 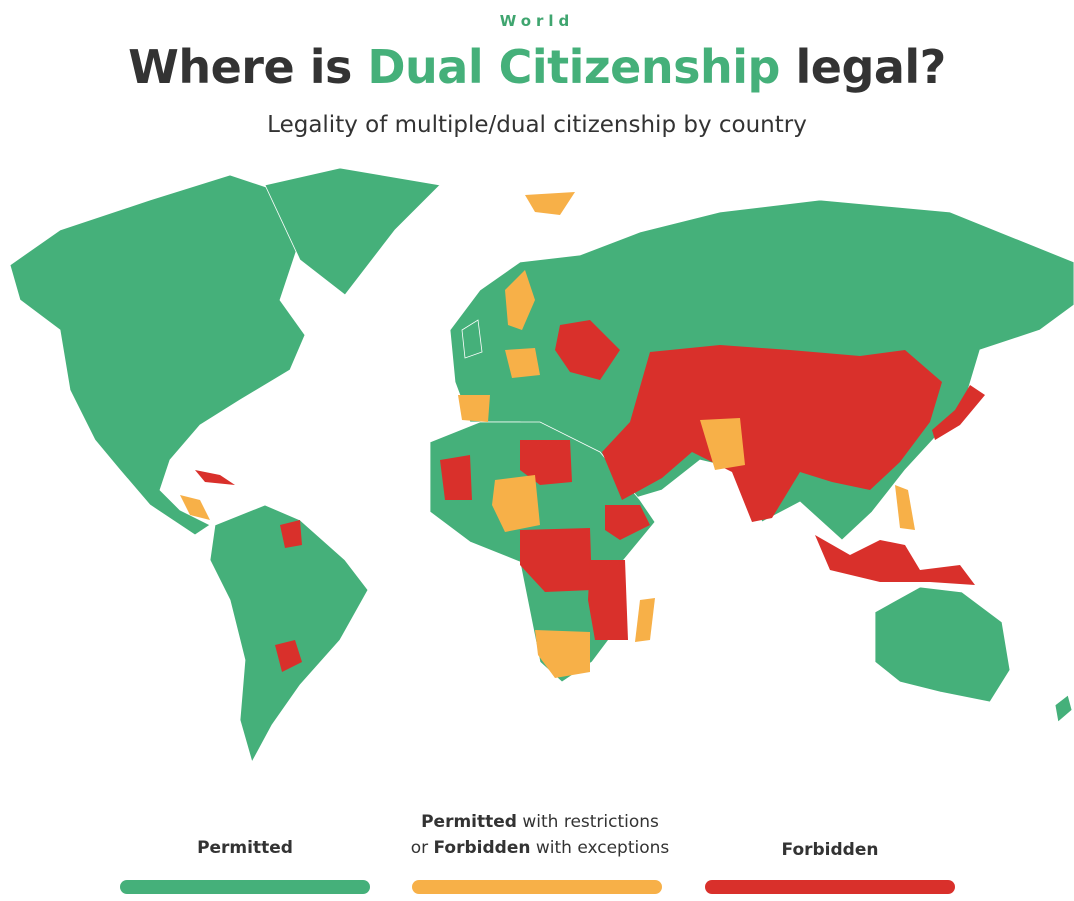 What do you see at coordinates (248, 67) in the screenshot?
I see `title-pre: Where is` at bounding box center [248, 67].